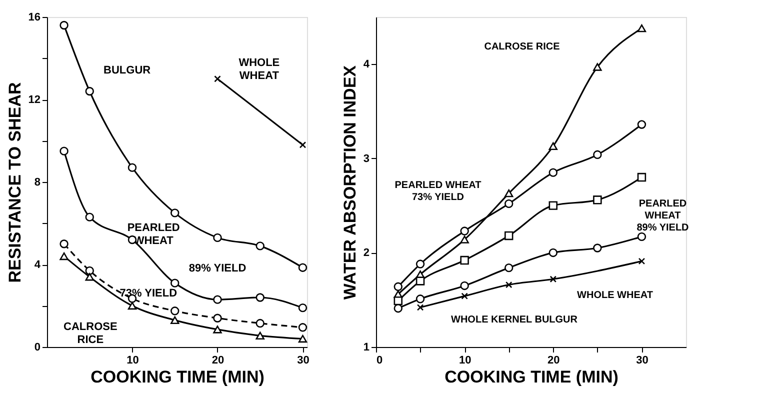 Image resolution: width=771 pixels, height=414 pixels. Describe the element at coordinates (37, 348) in the screenshot. I see `y-tick-label: 0` at that location.